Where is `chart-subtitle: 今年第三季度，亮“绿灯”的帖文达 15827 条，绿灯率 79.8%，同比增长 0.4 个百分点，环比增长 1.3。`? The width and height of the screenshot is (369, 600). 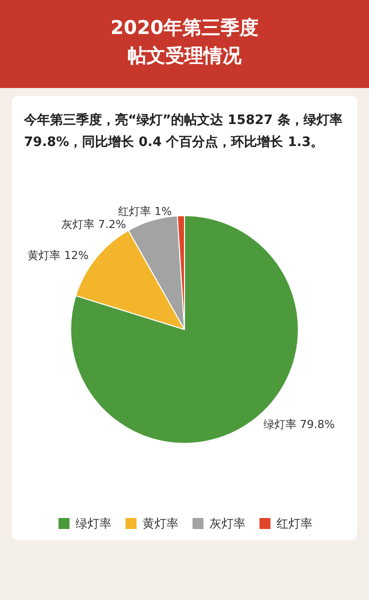 chart-subtitle: 今年第三季度，亮“绿灯”的帖文达 15827 条，绿灯率 79.8%，同比增长 0.4 个百分点，环比增长 1.3。 is located at coordinates (183, 132).